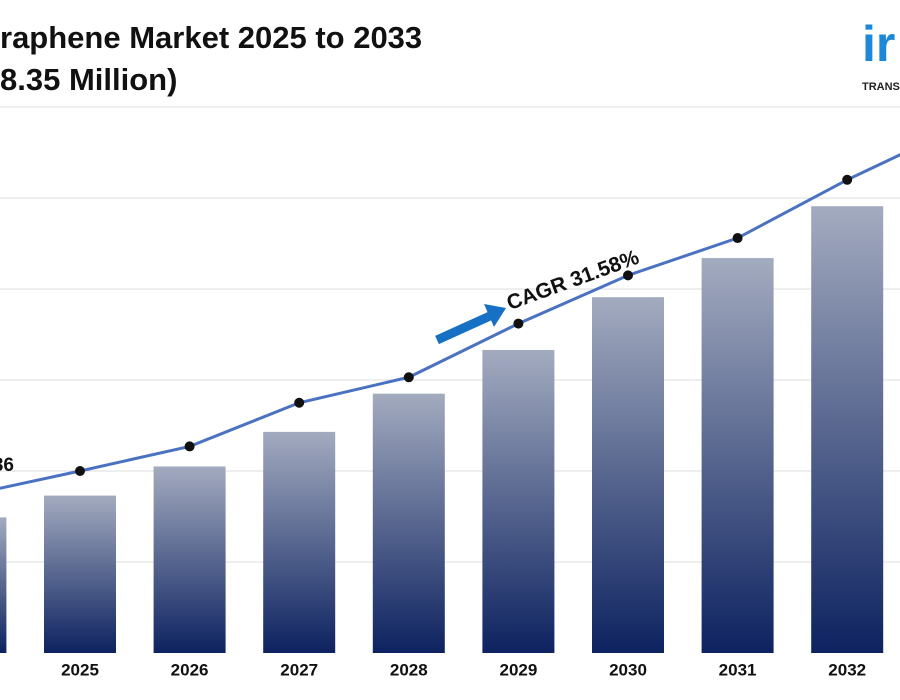  What do you see at coordinates (628, 669) in the screenshot?
I see `x-tick-label: 2030` at bounding box center [628, 669].